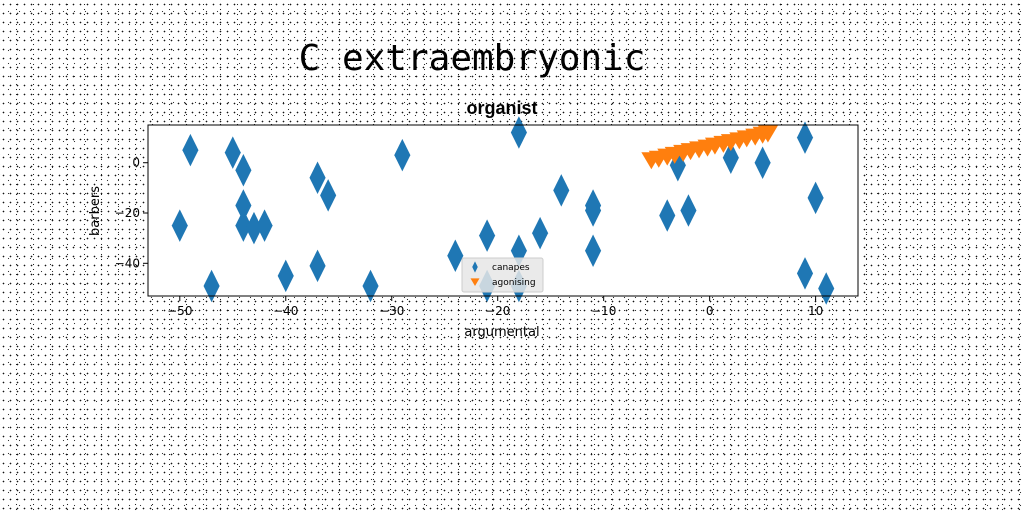  Describe the element at coordinates (179, 311) in the screenshot. I see `x-tick-label: −50` at that location.